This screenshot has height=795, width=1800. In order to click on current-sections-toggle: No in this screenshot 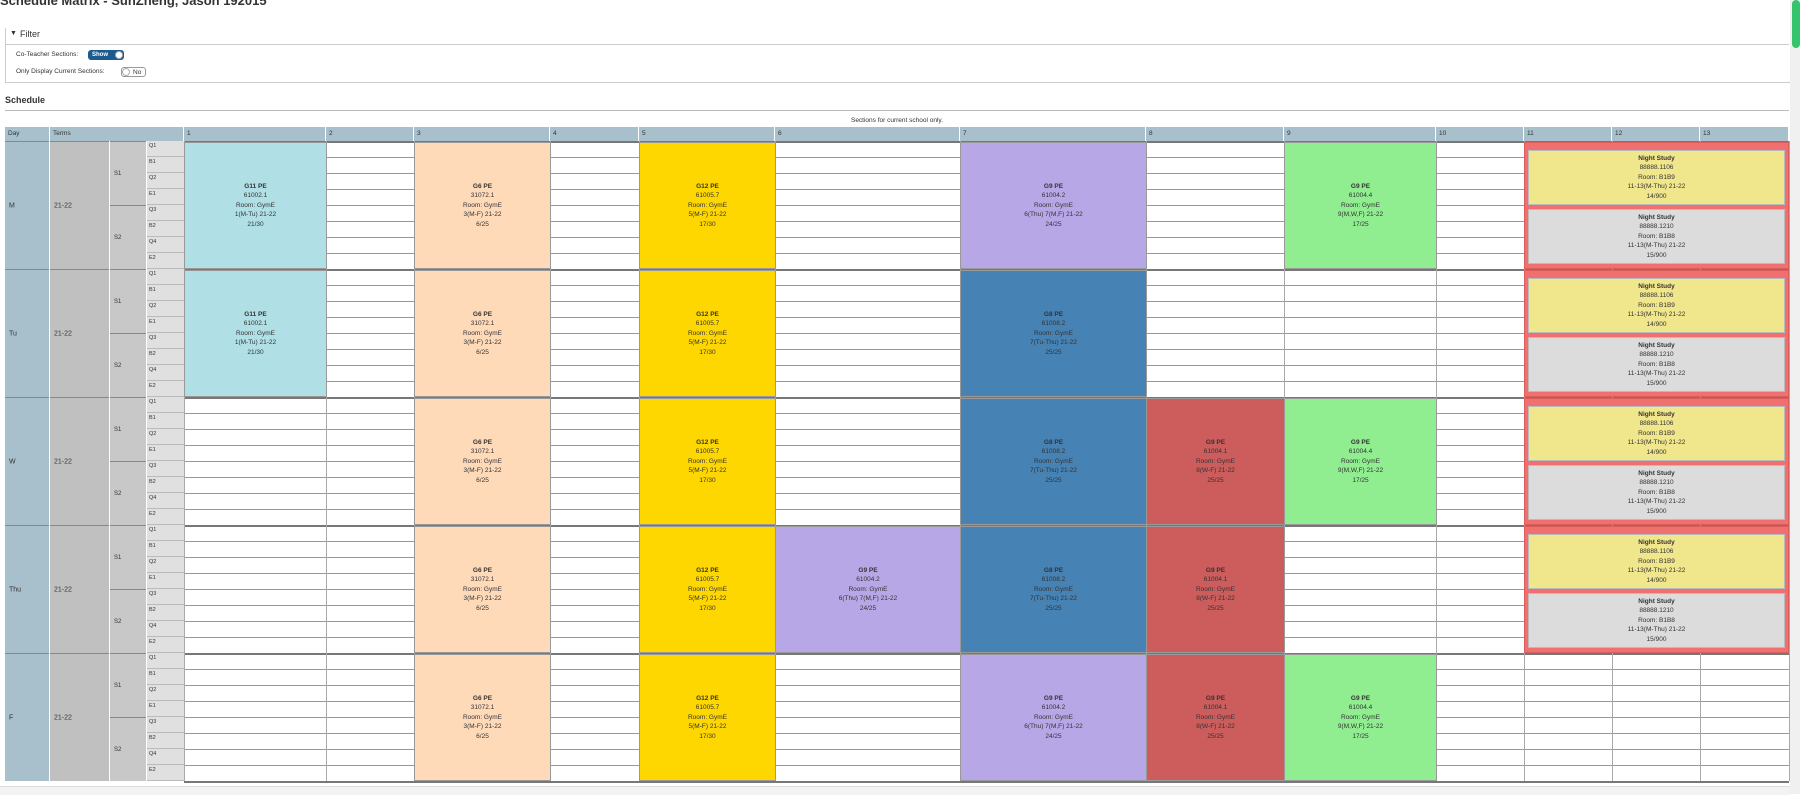, I will do `click(133, 72)`.